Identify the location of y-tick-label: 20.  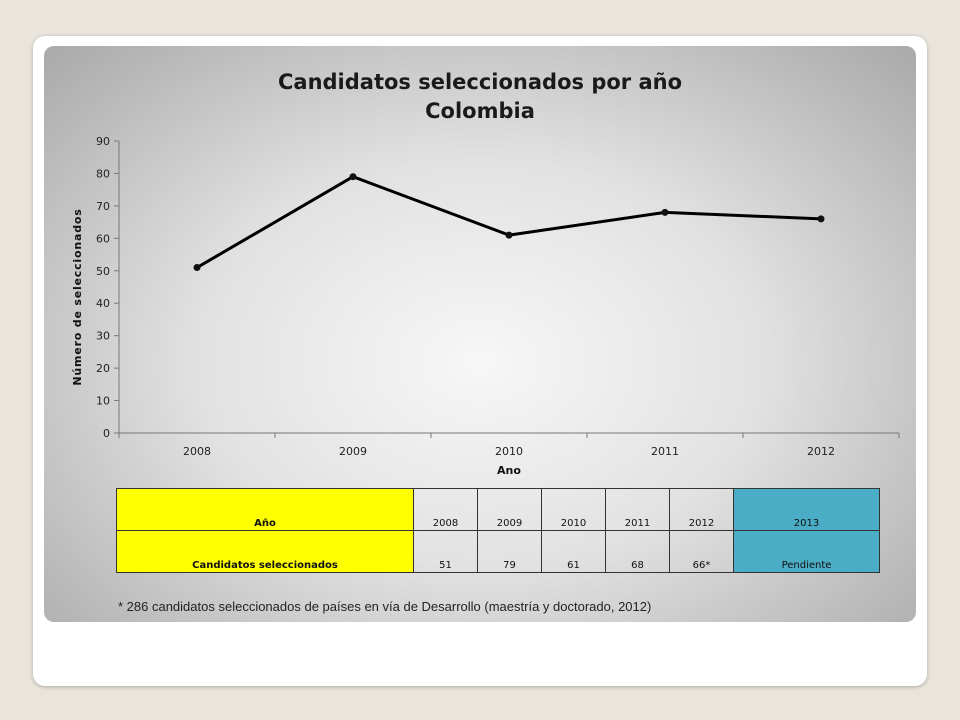
(103, 368).